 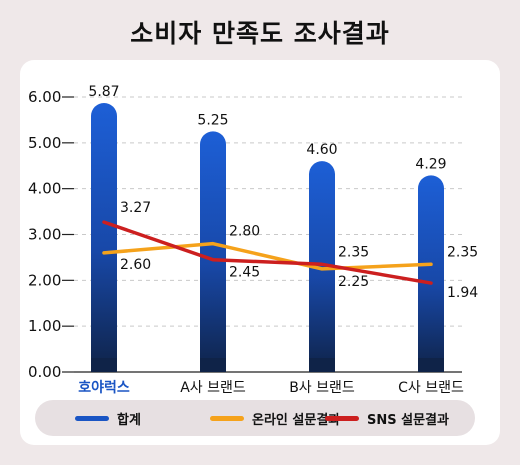 I want to click on sns-label-3: 1.94, so click(x=462, y=293).